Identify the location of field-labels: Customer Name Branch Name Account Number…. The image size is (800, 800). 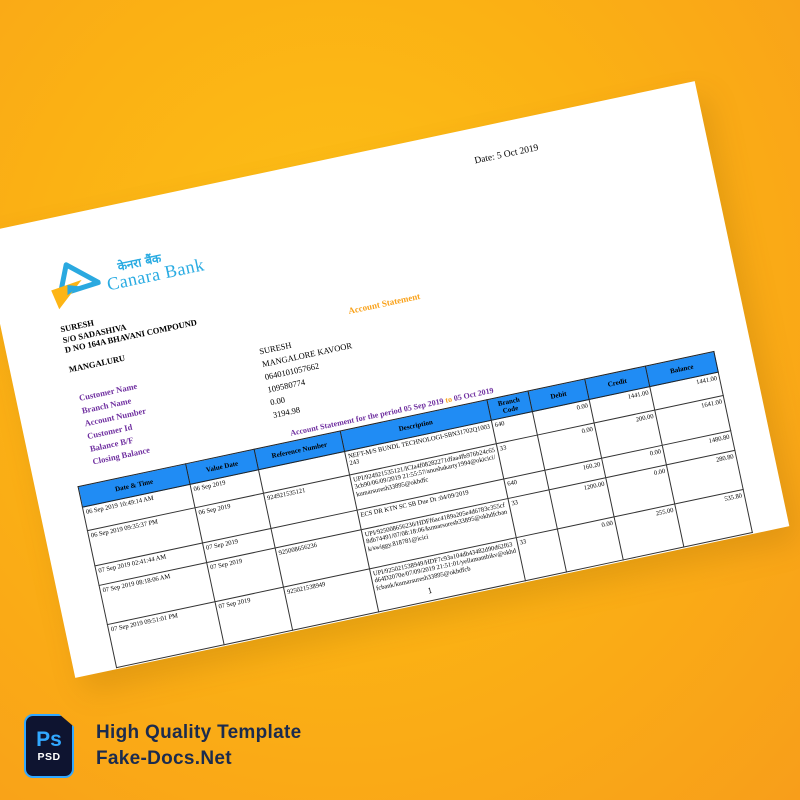
(116, 423).